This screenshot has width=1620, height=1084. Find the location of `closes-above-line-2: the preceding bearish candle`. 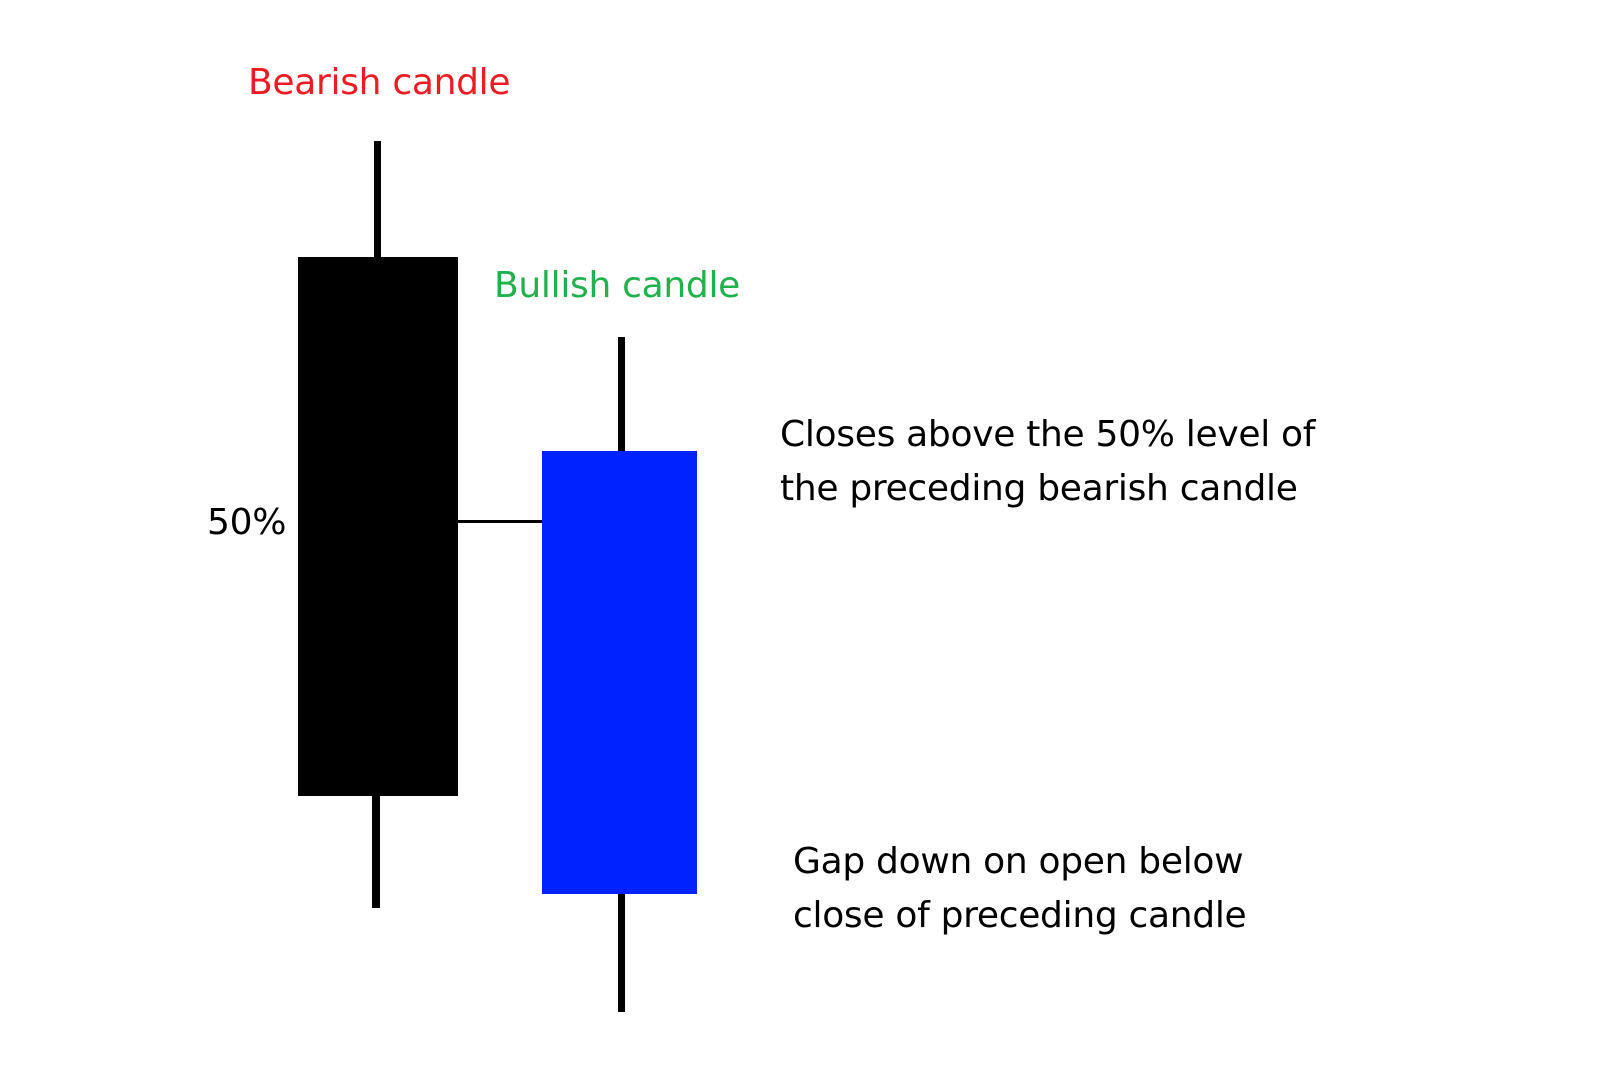

closes-above-line-2: the preceding bearish candle is located at coordinates (1039, 488).